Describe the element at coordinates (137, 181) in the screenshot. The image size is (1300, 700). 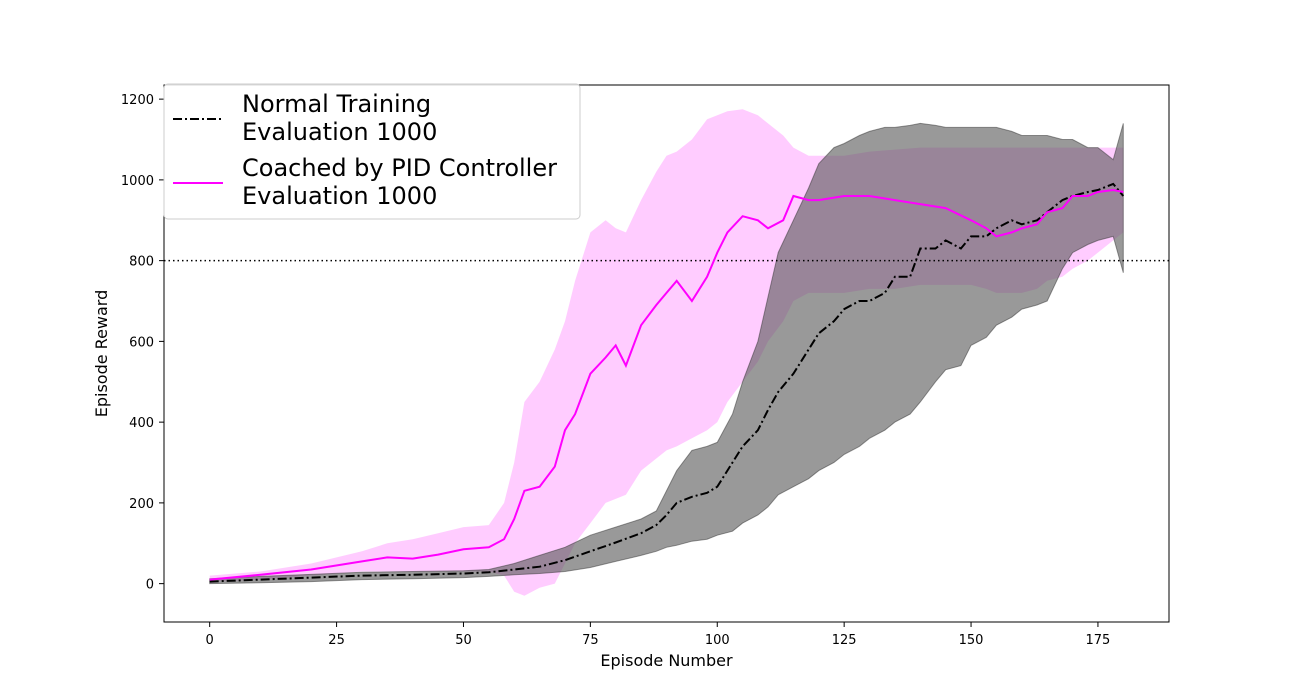
I see `y-tick-label: 1000` at that location.